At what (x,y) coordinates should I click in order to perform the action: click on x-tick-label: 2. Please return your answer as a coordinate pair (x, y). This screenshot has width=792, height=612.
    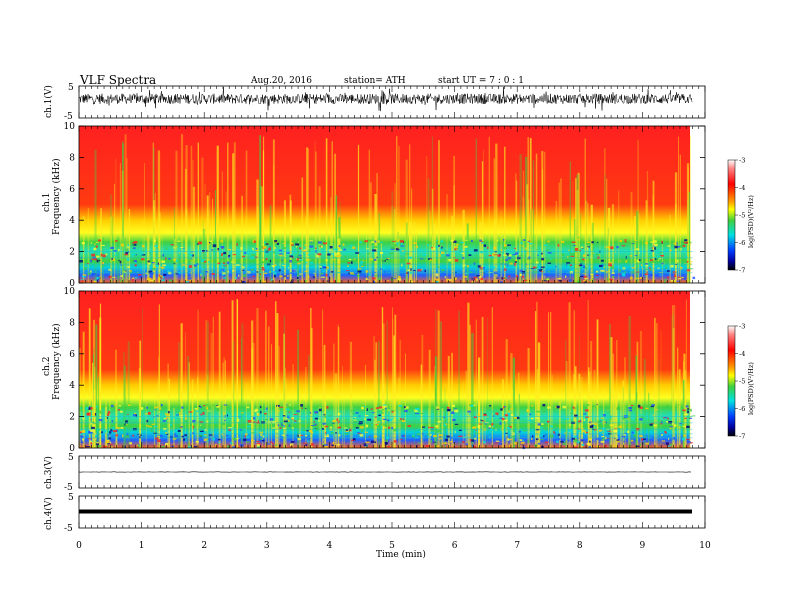
    Looking at the image, I should click on (204, 546).